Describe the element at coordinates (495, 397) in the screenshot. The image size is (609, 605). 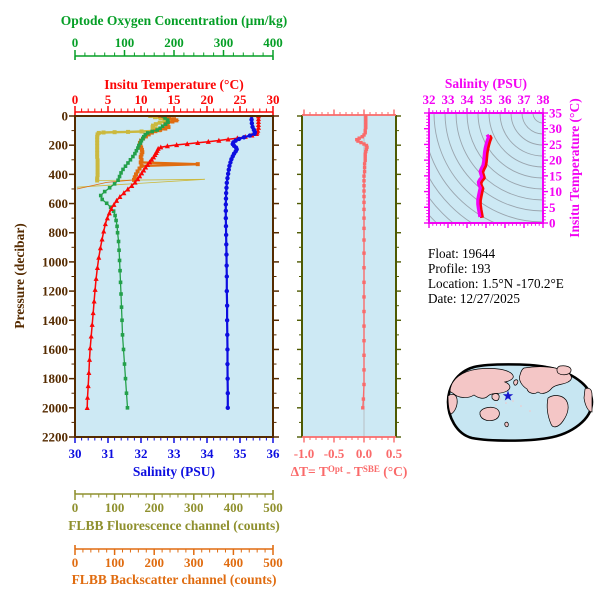
I see `land-southeast-asia` at that location.